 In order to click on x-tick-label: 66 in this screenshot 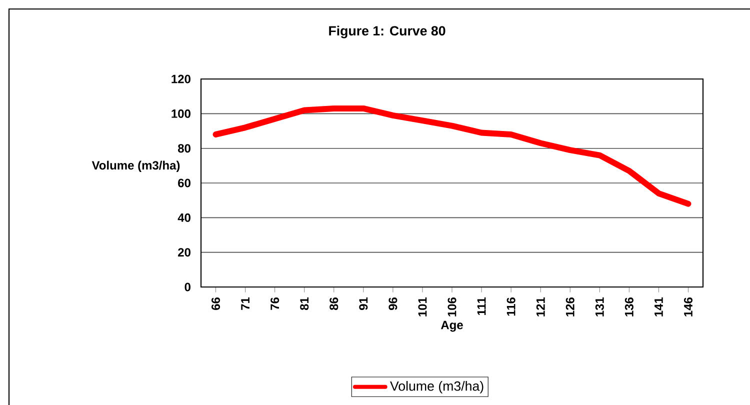, I will do `click(216, 303)`.